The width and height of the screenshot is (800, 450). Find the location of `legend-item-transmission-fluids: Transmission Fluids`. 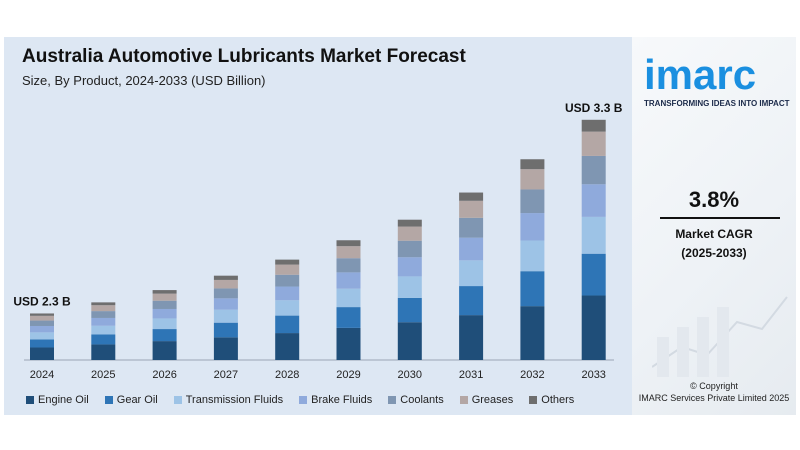

legend-item-transmission-fluids: Transmission Fluids is located at coordinates (228, 400).